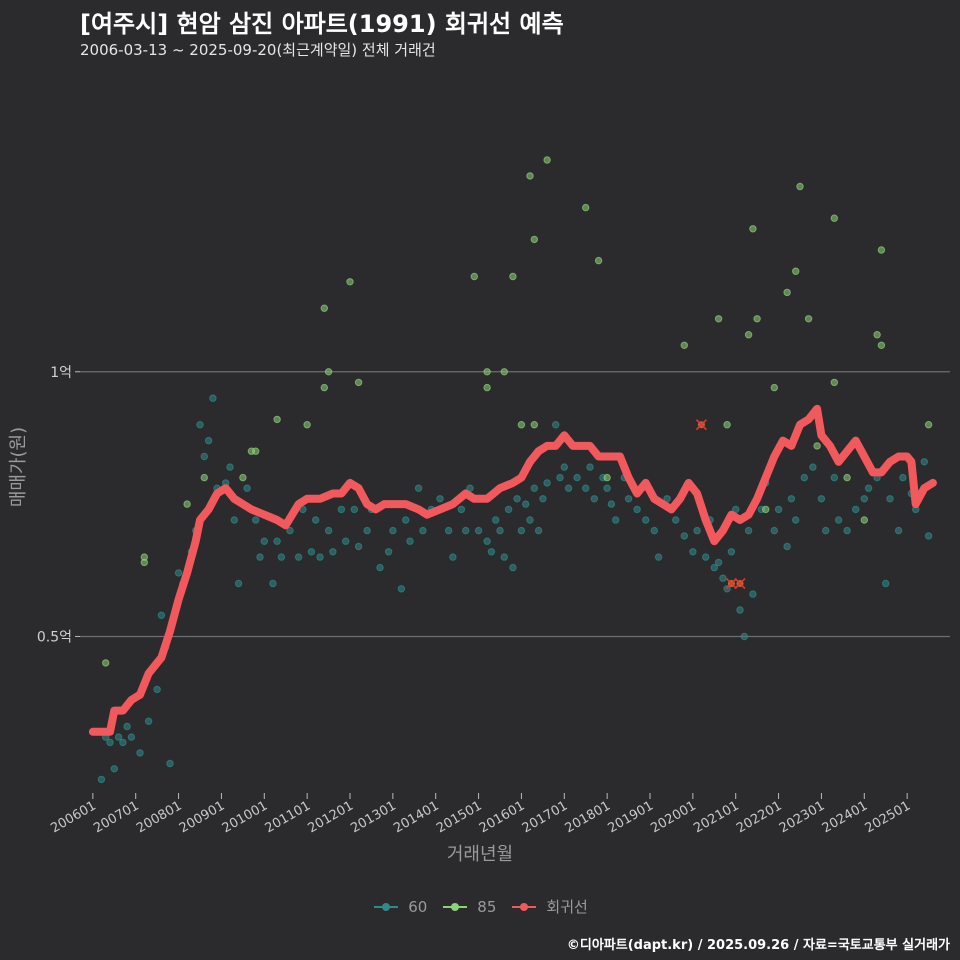 This screenshot has height=960, width=960. I want to click on cancelled-mark, so click(701, 425).